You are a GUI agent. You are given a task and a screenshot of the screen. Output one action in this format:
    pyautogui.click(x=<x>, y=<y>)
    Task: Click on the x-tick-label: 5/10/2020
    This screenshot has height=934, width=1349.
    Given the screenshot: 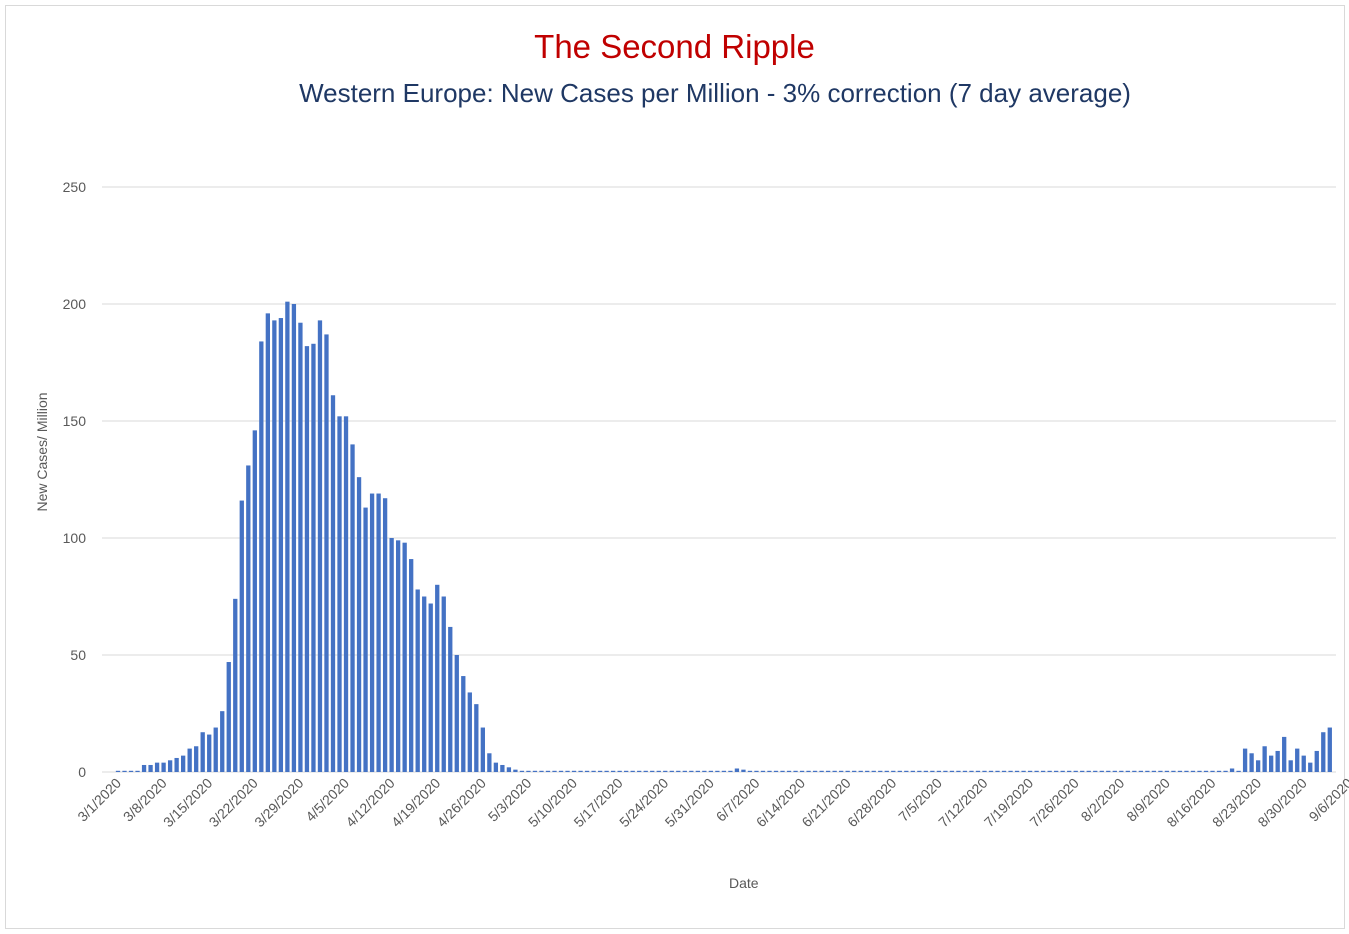 What is the action you would take?
    pyautogui.click(x=553, y=803)
    